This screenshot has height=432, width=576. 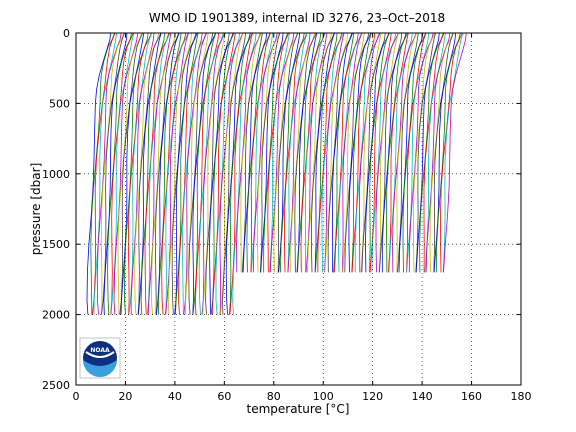 What do you see at coordinates (323, 396) in the screenshot?
I see `x-tick-label: 100` at bounding box center [323, 396].